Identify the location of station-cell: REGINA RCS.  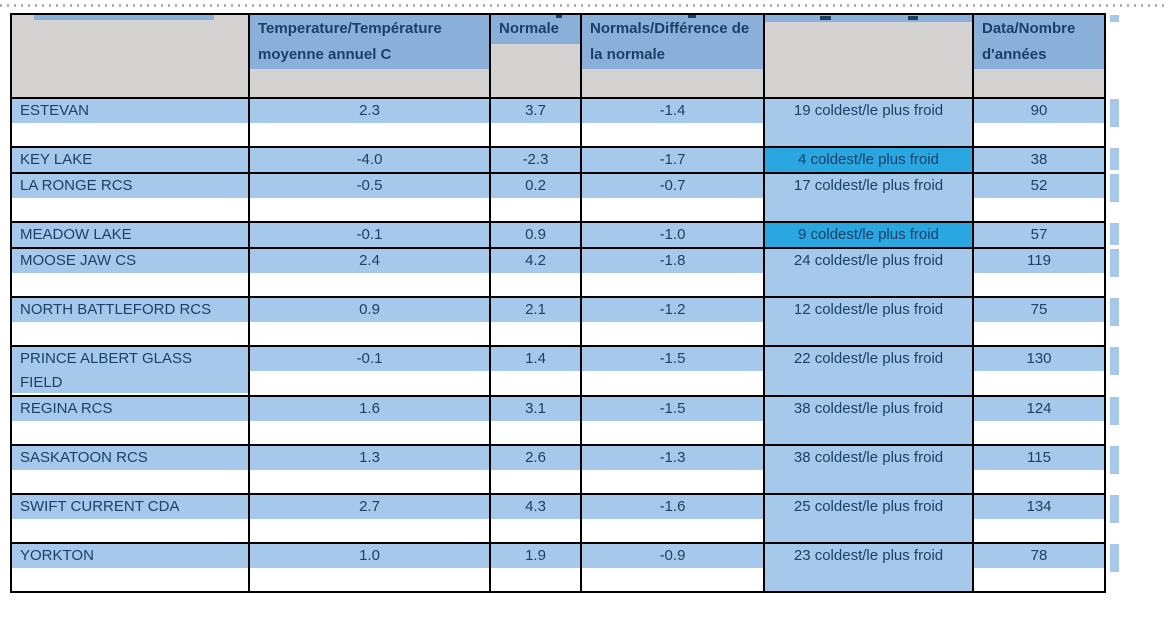
(130, 420).